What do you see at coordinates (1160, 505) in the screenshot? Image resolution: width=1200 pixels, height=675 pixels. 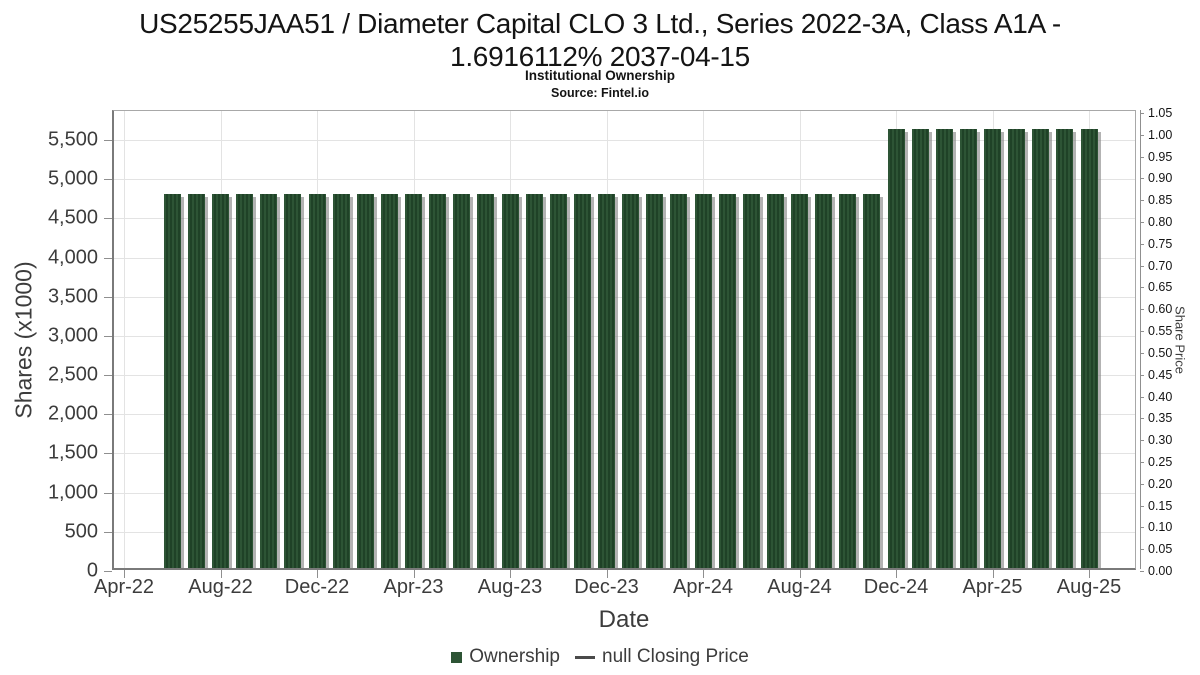 I see `y-axis-tick-label-right: 0.15` at bounding box center [1160, 505].